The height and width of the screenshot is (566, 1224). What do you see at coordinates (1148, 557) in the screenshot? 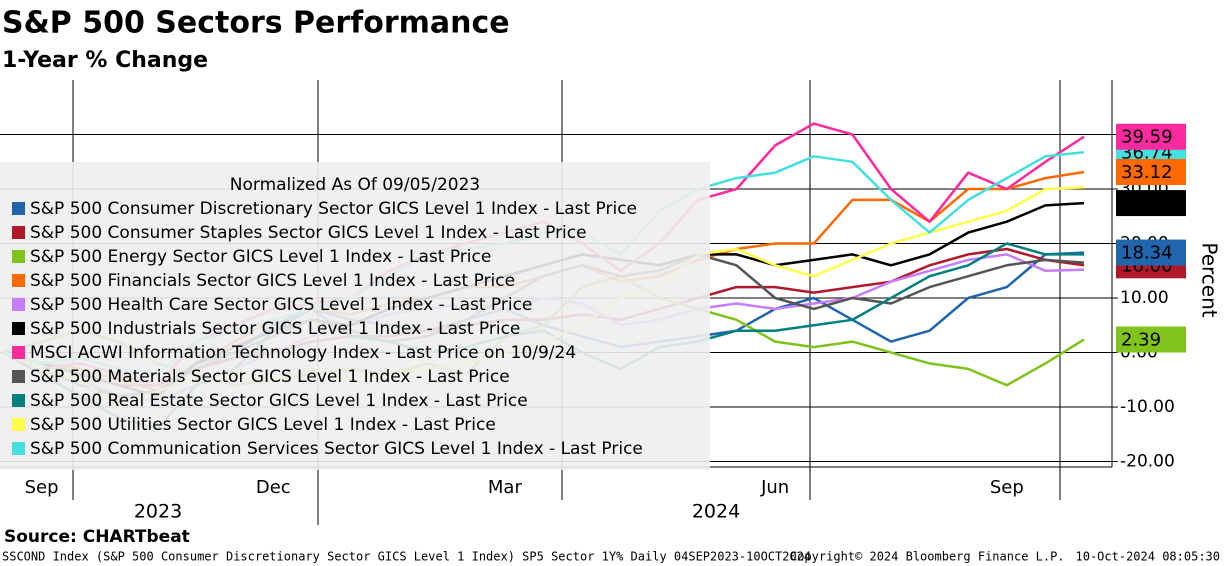
I see `footer-timestamp: 10-Oct-2024 08:05:30` at bounding box center [1148, 557].